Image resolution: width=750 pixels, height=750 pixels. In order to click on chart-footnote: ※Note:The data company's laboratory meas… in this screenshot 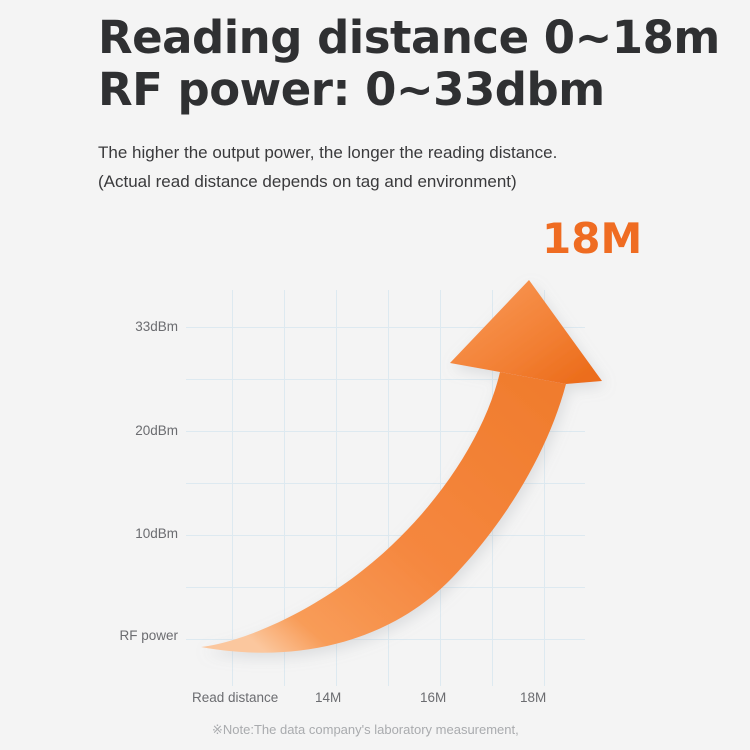, I will do `click(365, 729)`.